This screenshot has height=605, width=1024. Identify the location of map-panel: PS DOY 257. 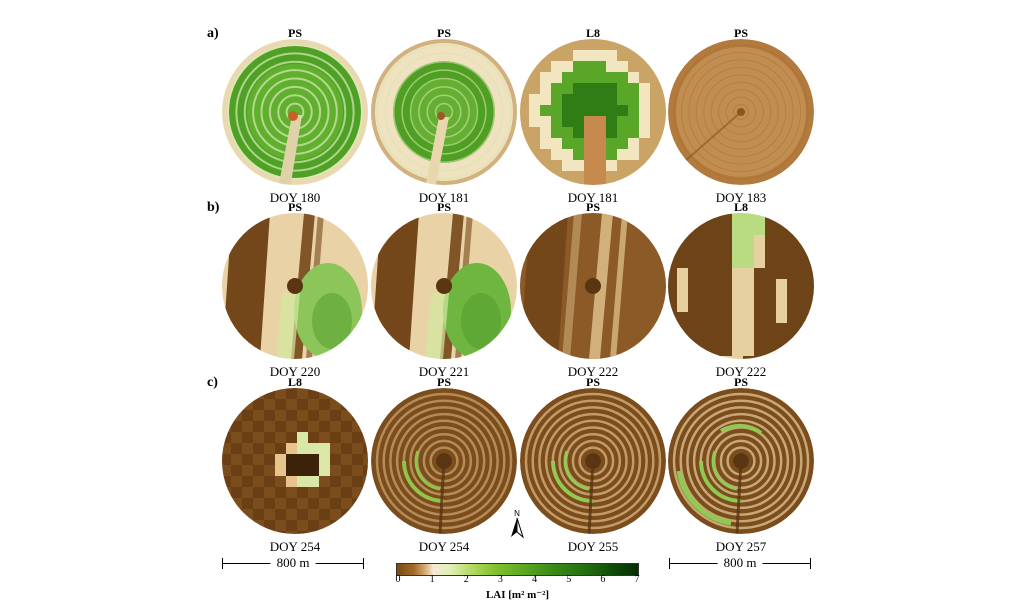
(741, 467).